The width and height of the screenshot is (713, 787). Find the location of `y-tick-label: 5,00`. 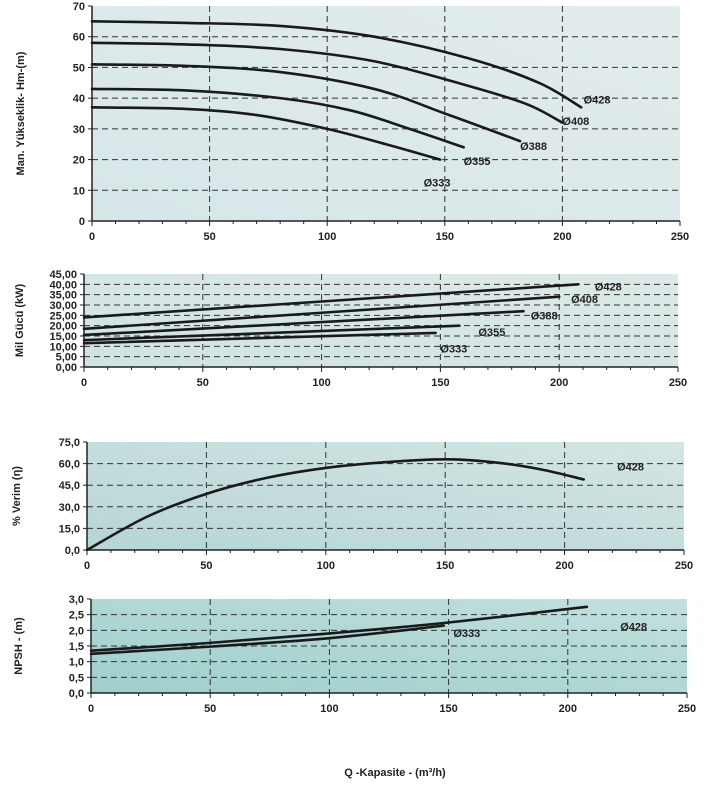

y-tick-label: 5,00 is located at coordinates (66, 358).